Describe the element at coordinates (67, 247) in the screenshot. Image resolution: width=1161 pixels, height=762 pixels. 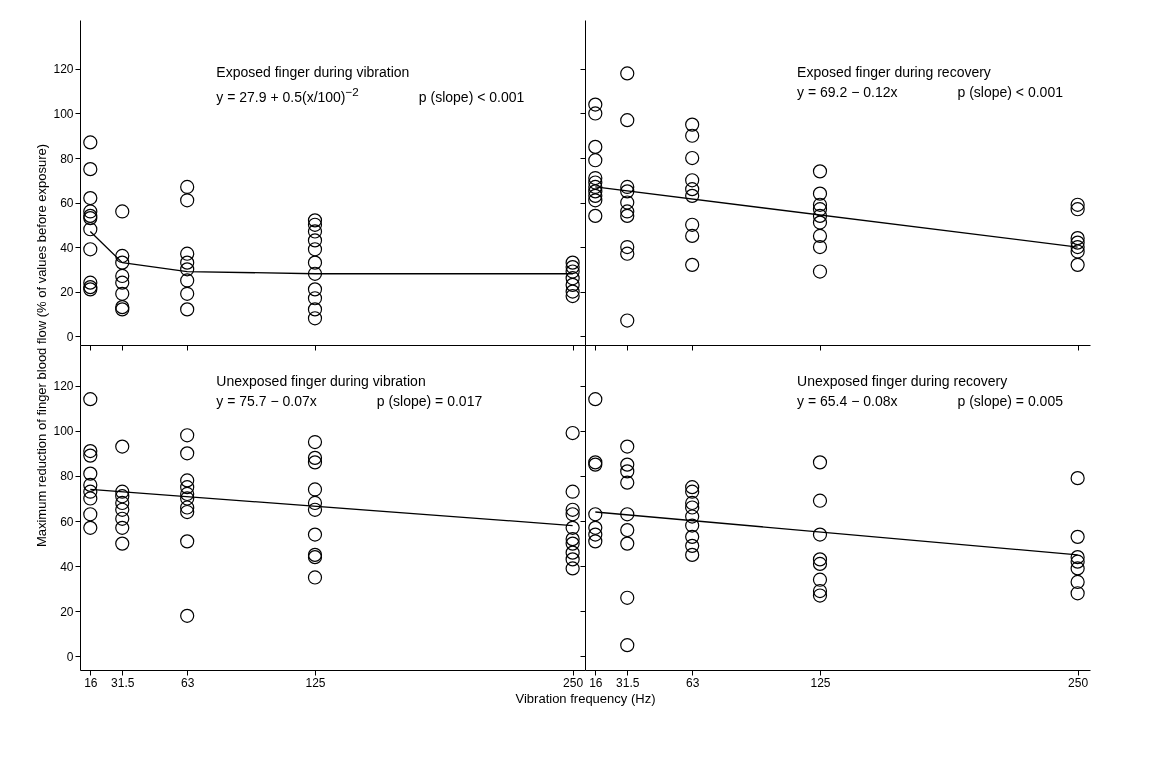
I see `y-tick-label: 40` at that location.